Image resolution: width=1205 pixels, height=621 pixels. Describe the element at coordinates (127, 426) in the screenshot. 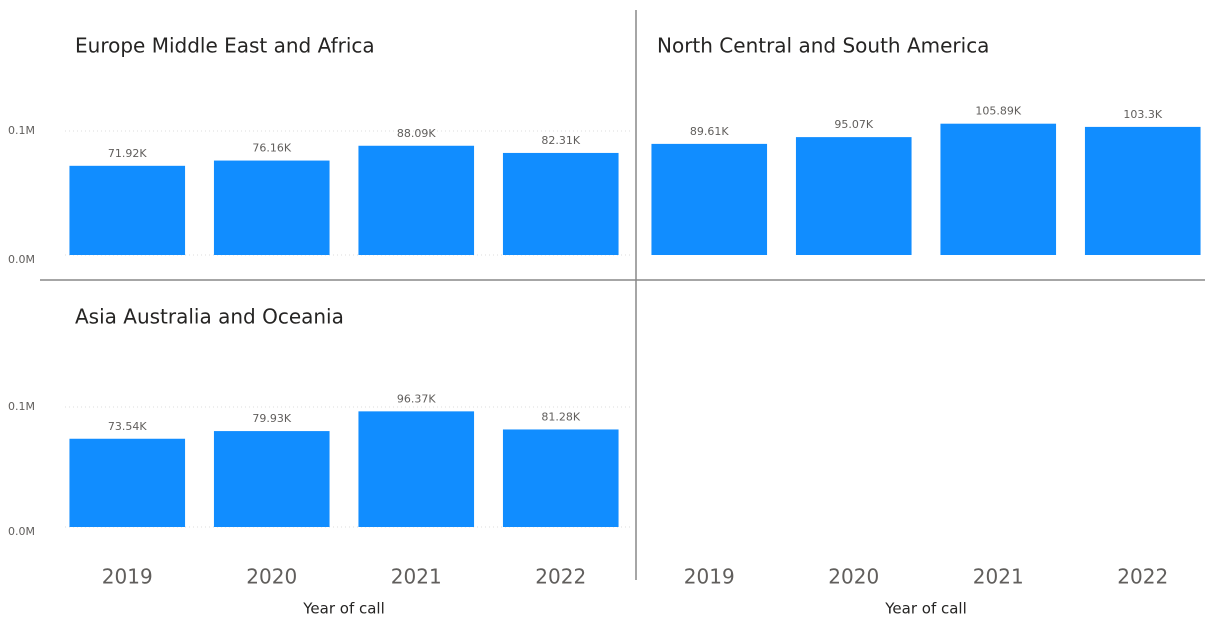

I see `data-label: 73.54K` at that location.